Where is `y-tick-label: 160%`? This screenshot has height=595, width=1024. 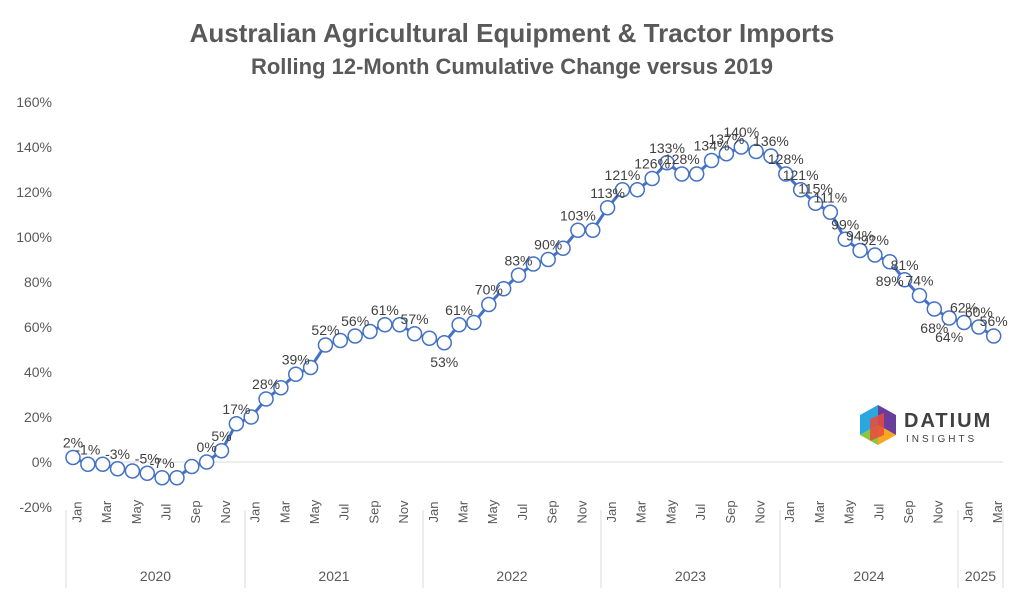 y-tick-label: 160% is located at coordinates (34, 102).